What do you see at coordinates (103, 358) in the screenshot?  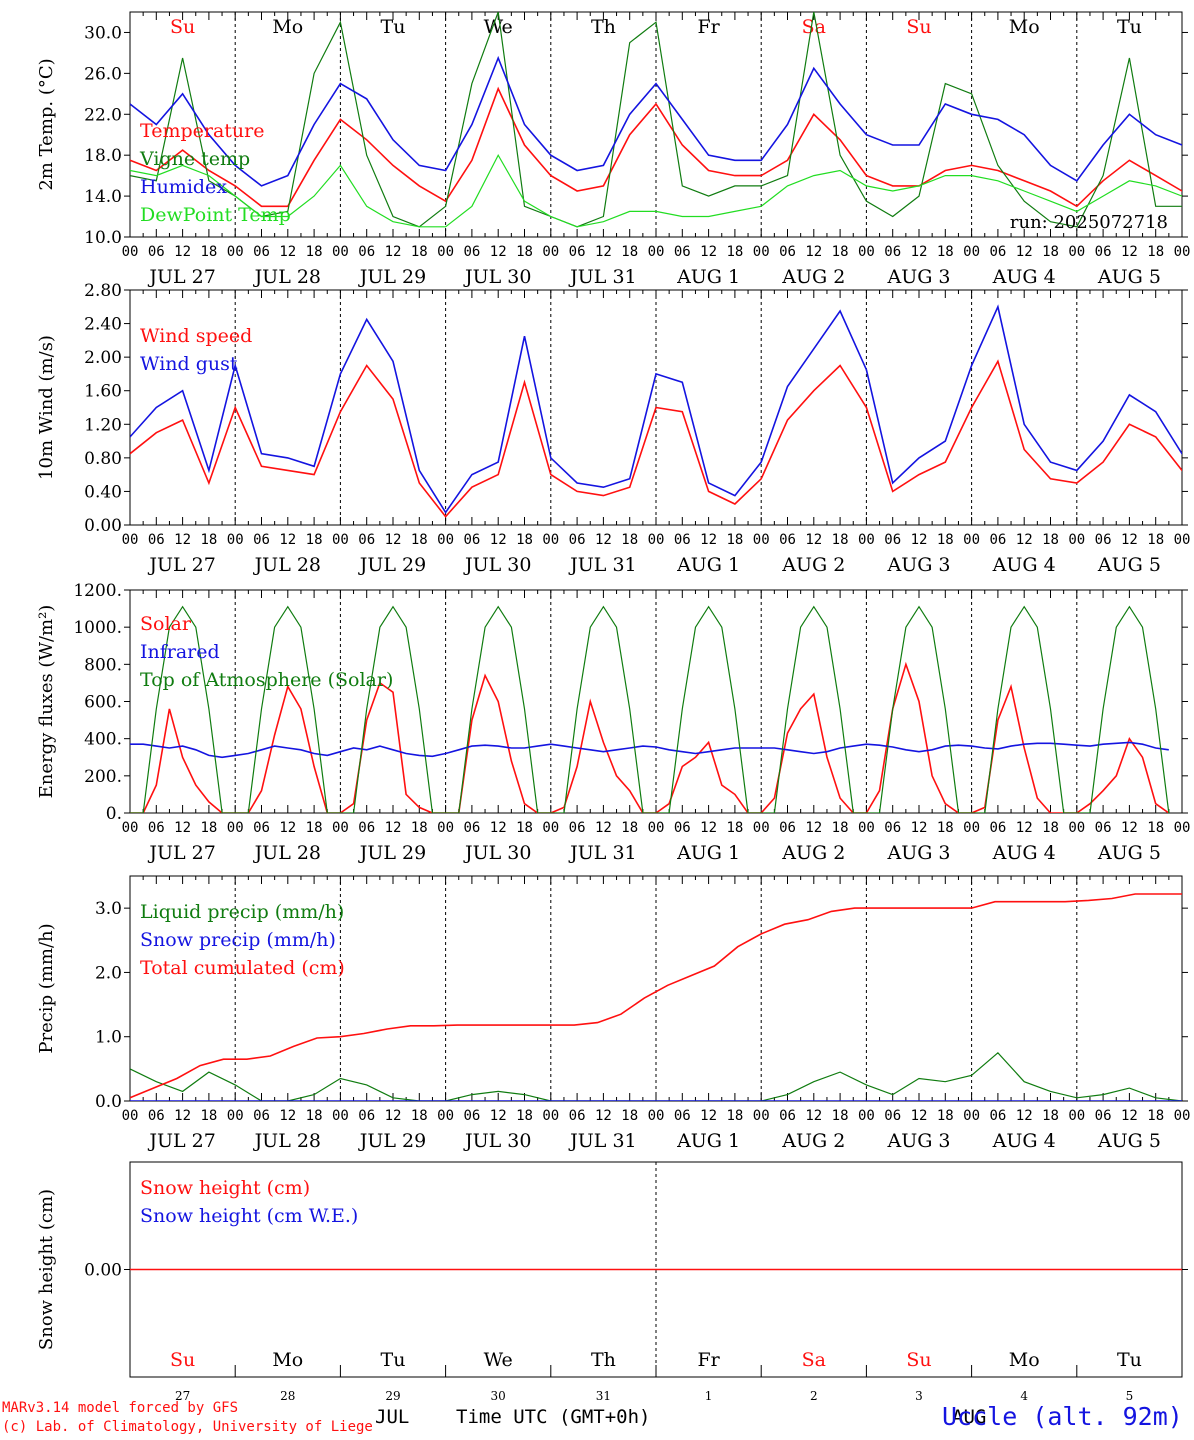 I see `y-tick-label: 2.00` at bounding box center [103, 358].